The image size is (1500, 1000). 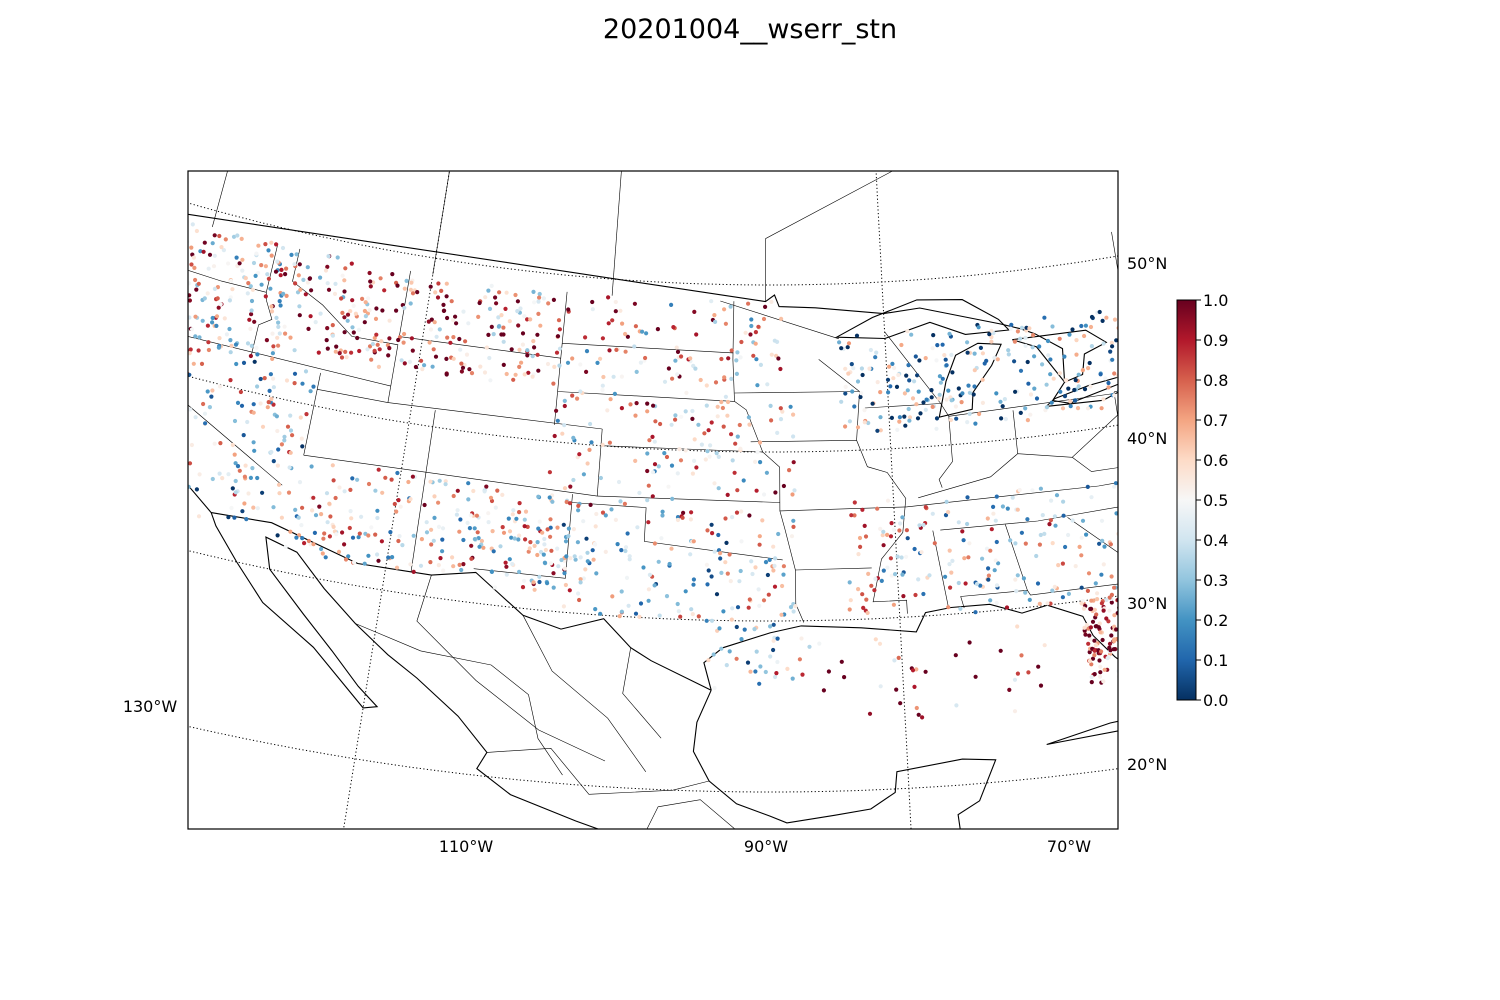 I want to click on state-border, so click(x=312, y=414).